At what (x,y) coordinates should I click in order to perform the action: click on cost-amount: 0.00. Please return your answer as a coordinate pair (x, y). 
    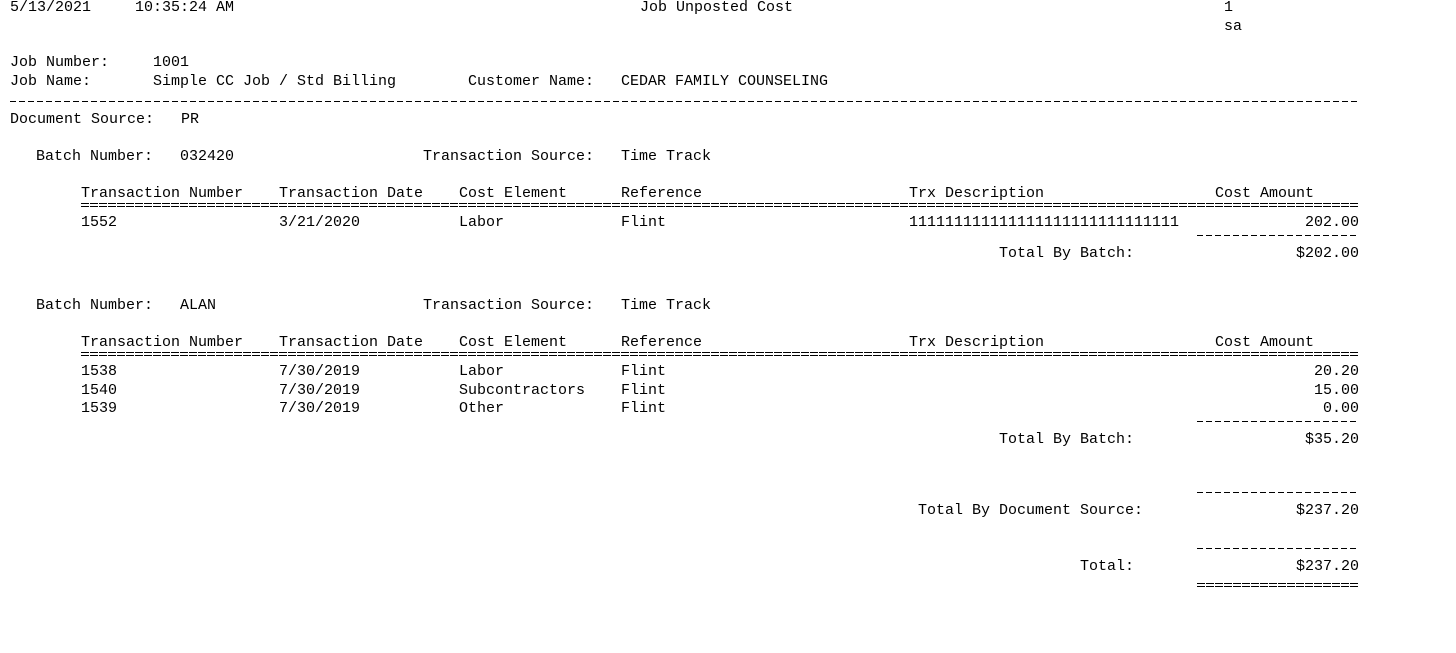
    Looking at the image, I should click on (1340, 408).